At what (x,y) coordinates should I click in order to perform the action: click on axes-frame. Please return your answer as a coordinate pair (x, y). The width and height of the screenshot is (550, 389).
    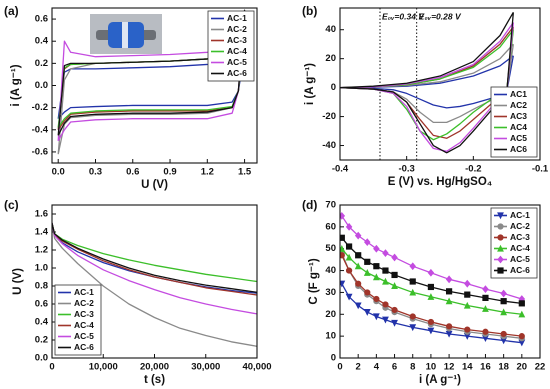
    Looking at the image, I should click on (440, 84).